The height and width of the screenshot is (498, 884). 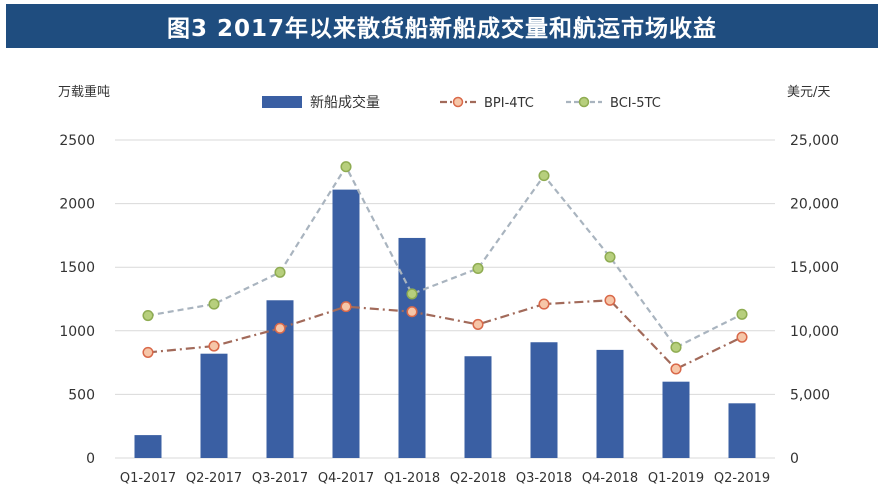 I want to click on x-tick-label: Q1-2017, so click(x=148, y=478).